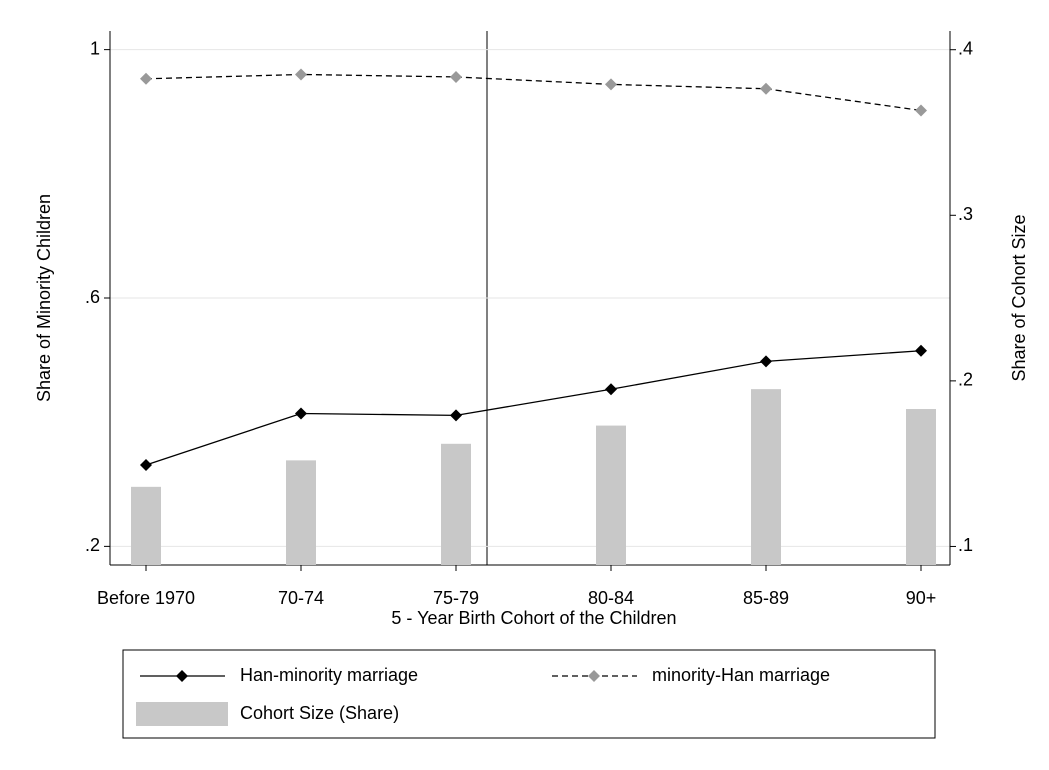 This screenshot has width=1049, height=770. What do you see at coordinates (319, 713) in the screenshot?
I see `legend-label: Cohort Size (Share)` at bounding box center [319, 713].